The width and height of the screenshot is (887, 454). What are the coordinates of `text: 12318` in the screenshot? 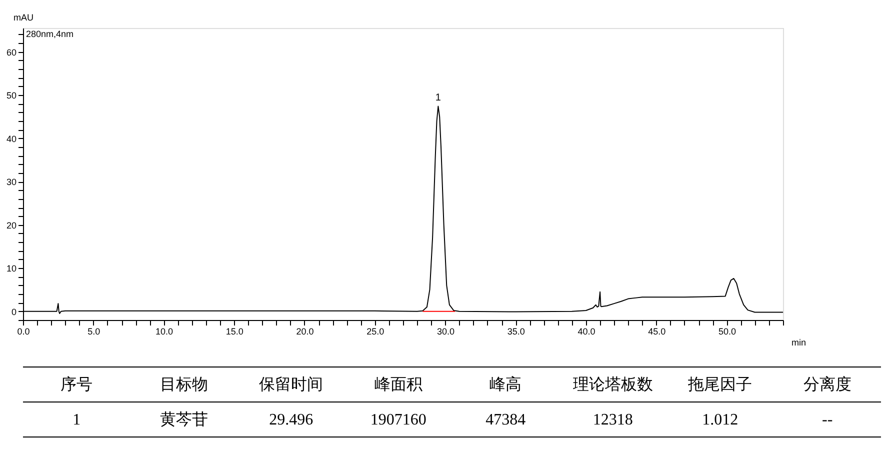 It's located at (612, 420).